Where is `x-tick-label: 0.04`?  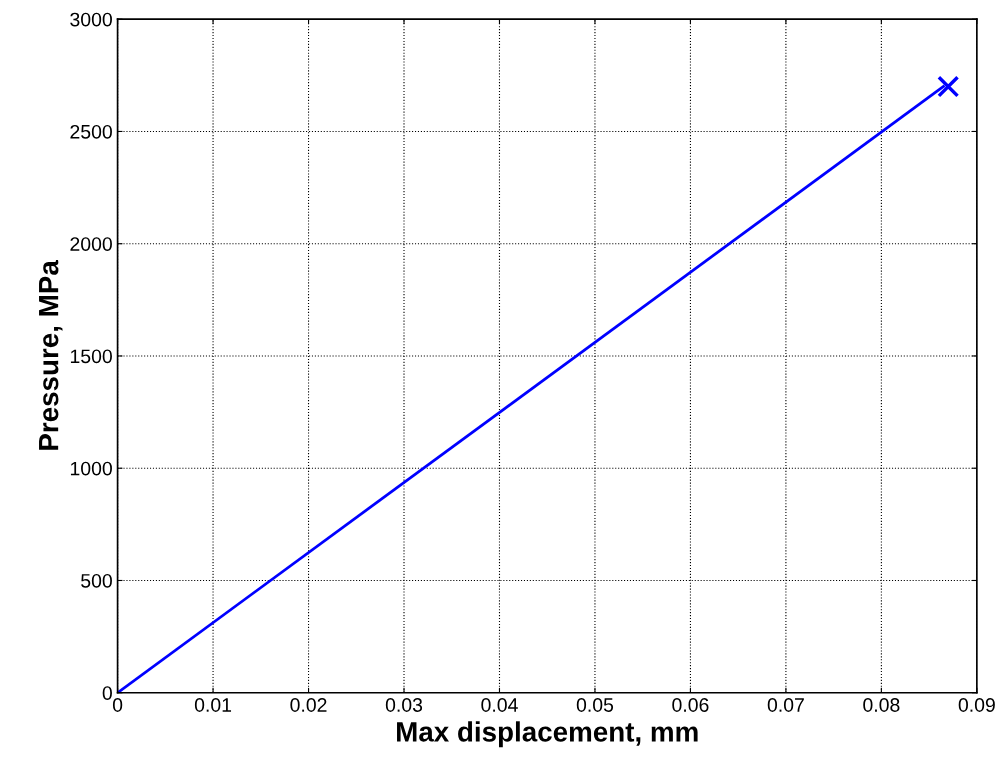
x-tick-label: 0.04 is located at coordinates (499, 705).